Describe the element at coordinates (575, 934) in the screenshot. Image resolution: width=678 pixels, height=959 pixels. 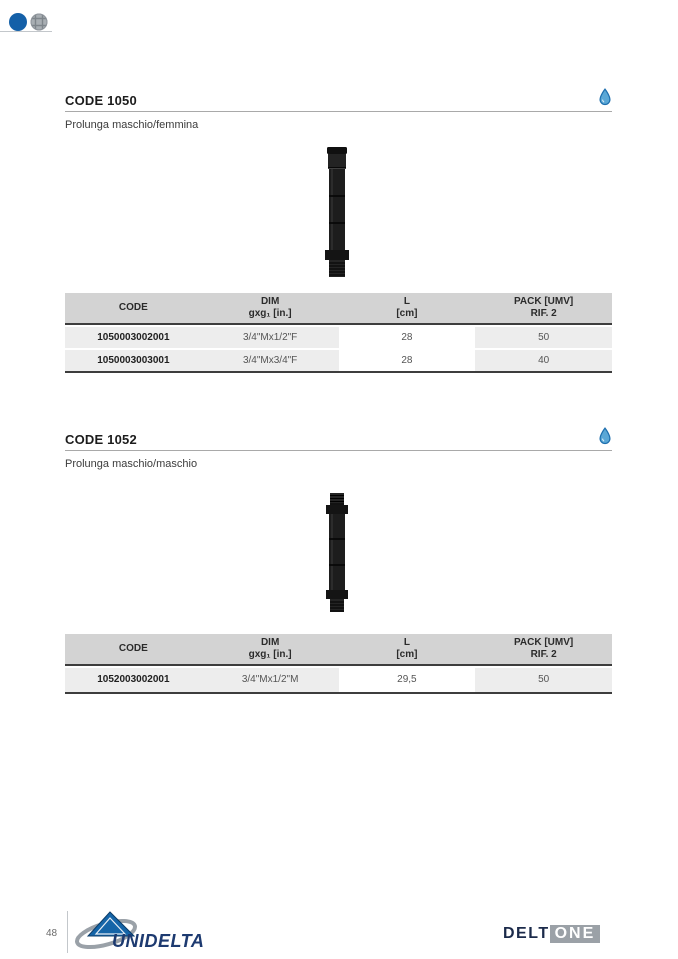
I see `deltone-wordmark-light: ONE` at that location.